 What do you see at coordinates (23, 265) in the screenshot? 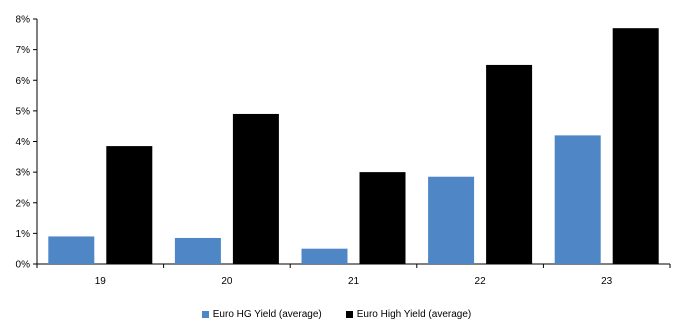
I see `y-tick-label: 0%` at bounding box center [23, 265].